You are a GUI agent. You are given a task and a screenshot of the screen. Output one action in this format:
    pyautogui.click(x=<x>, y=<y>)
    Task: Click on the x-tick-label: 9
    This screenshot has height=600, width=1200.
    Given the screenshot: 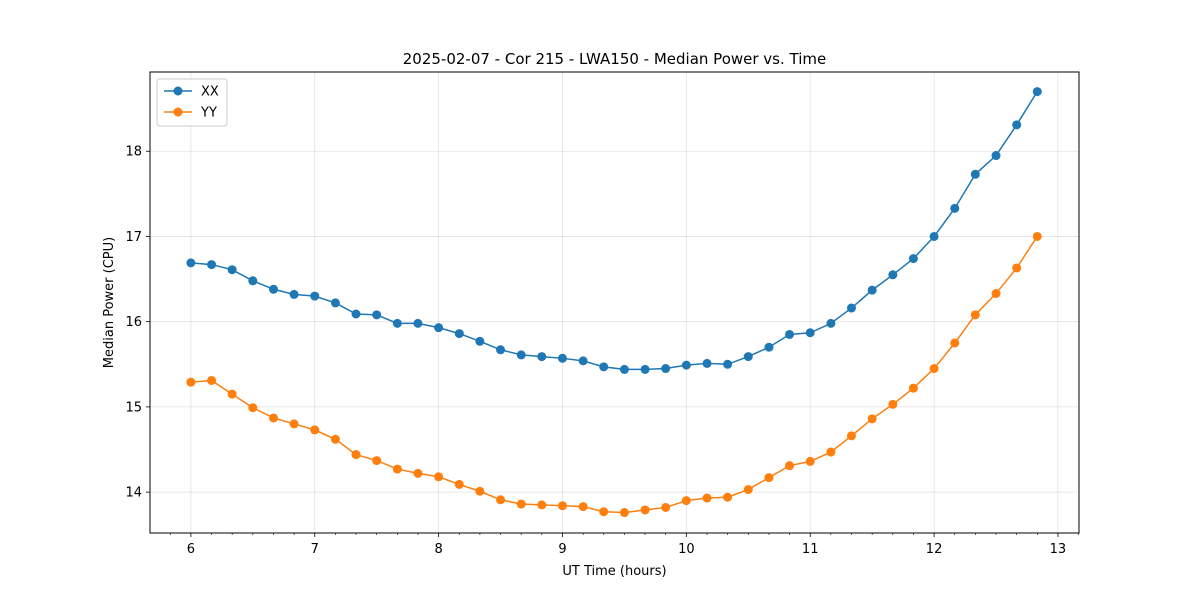 What is the action you would take?
    pyautogui.click(x=562, y=549)
    